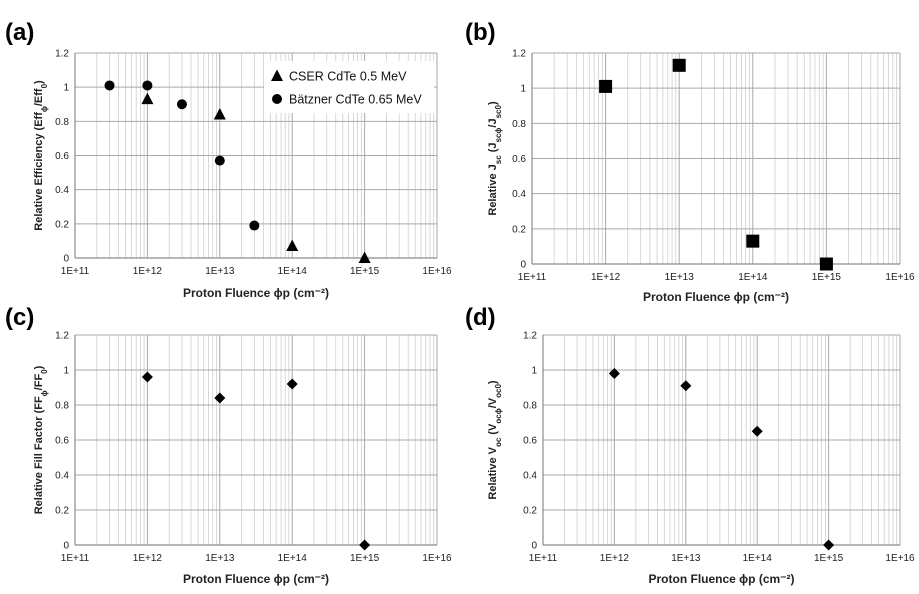  Describe the element at coordinates (498, 415) in the screenshot. I see `y-axis-label-subscript: ocϕ` at that location.